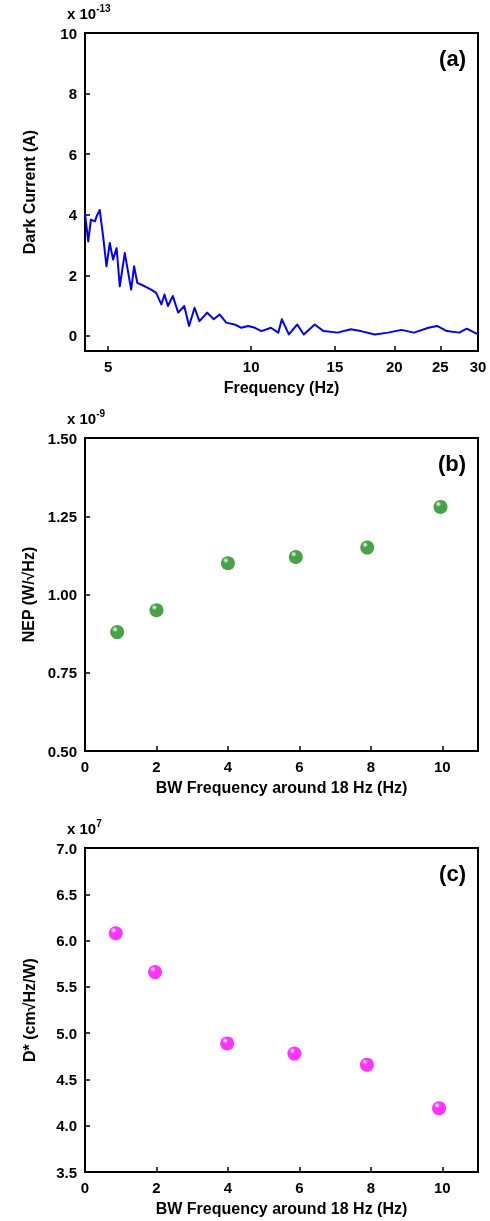 The height and width of the screenshot is (1221, 490). What do you see at coordinates (394, 367) in the screenshot?
I see `x-tick-label: 20` at bounding box center [394, 367].